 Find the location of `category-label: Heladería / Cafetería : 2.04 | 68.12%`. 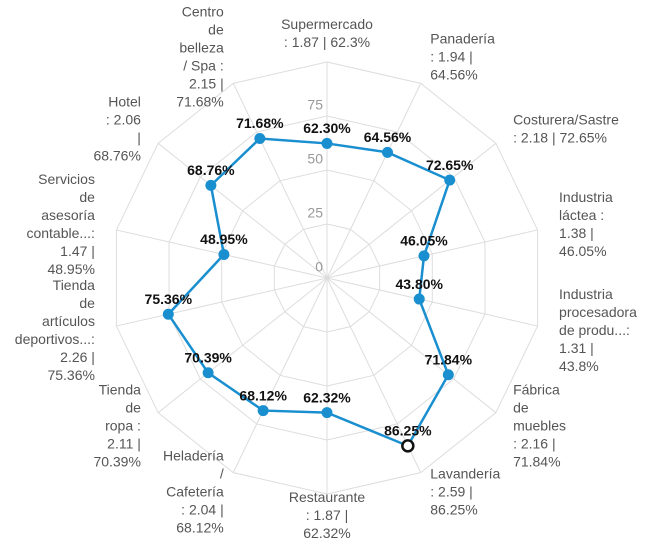

category-label: Heladería / Cafetería : 2.04 | 68.12% is located at coordinates (193, 491).